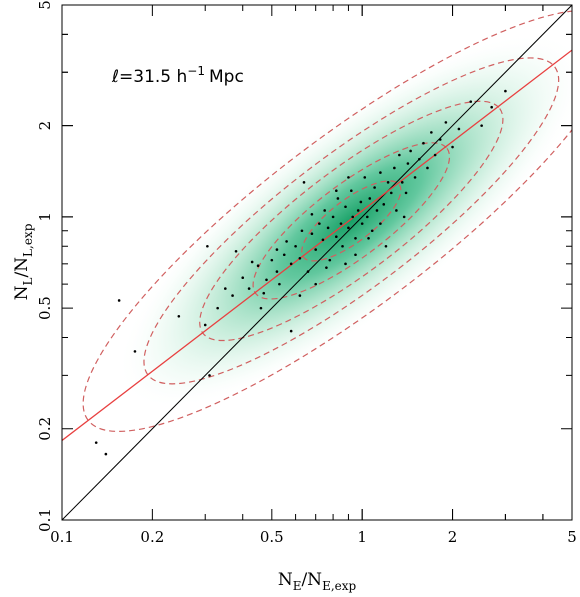 Image resolution: width=580 pixels, height=597 pixels. I want to click on y-tick-labels: 0.1 0.2 0.5 1 2 5, so click(45, 266).